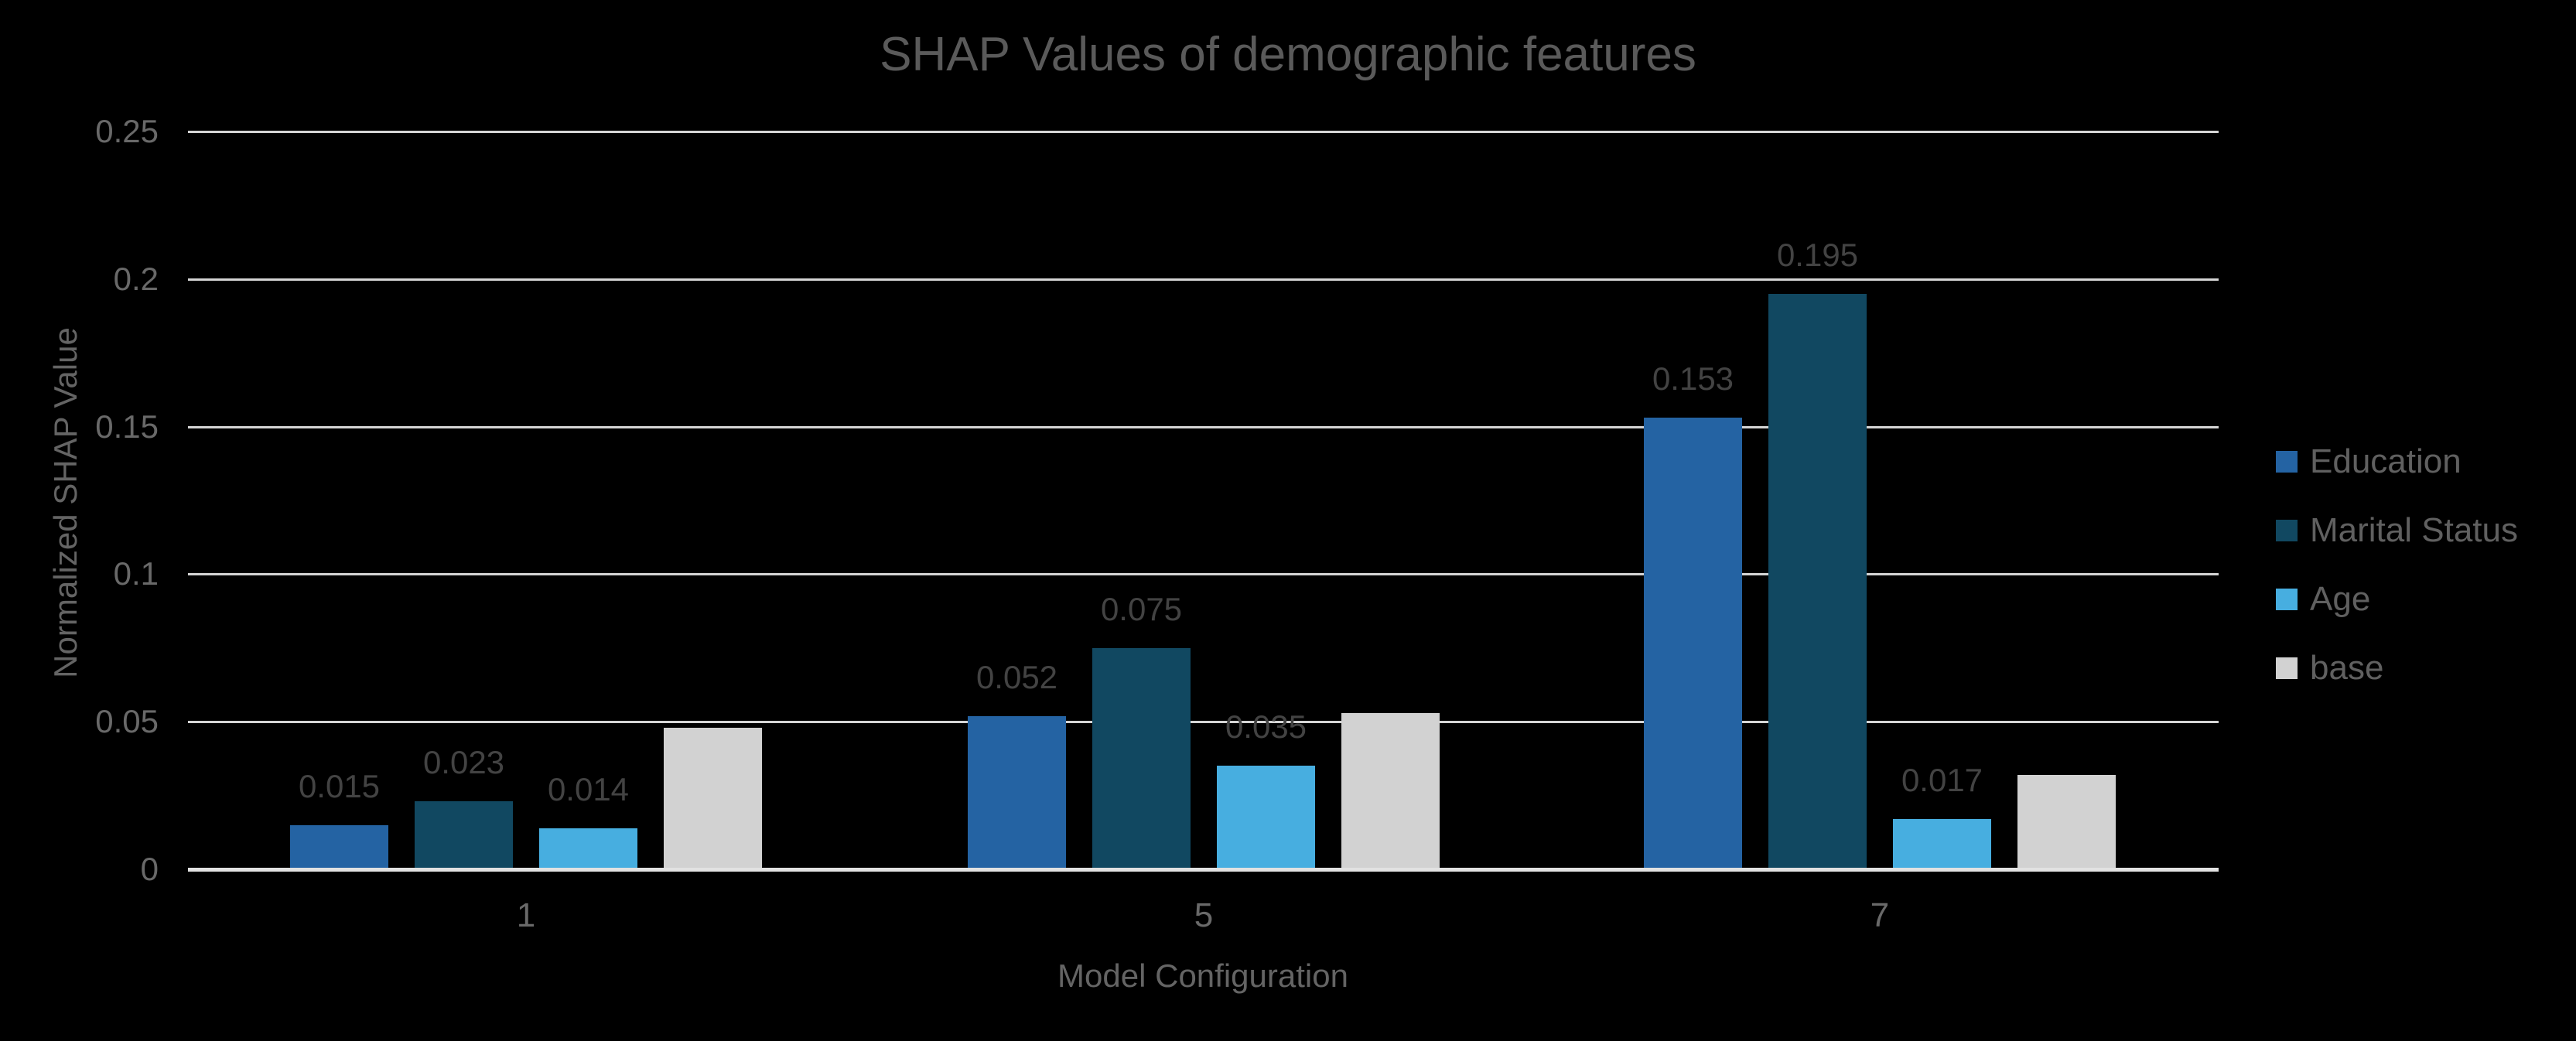  I want to click on legend-item-base: base, so click(2397, 669).